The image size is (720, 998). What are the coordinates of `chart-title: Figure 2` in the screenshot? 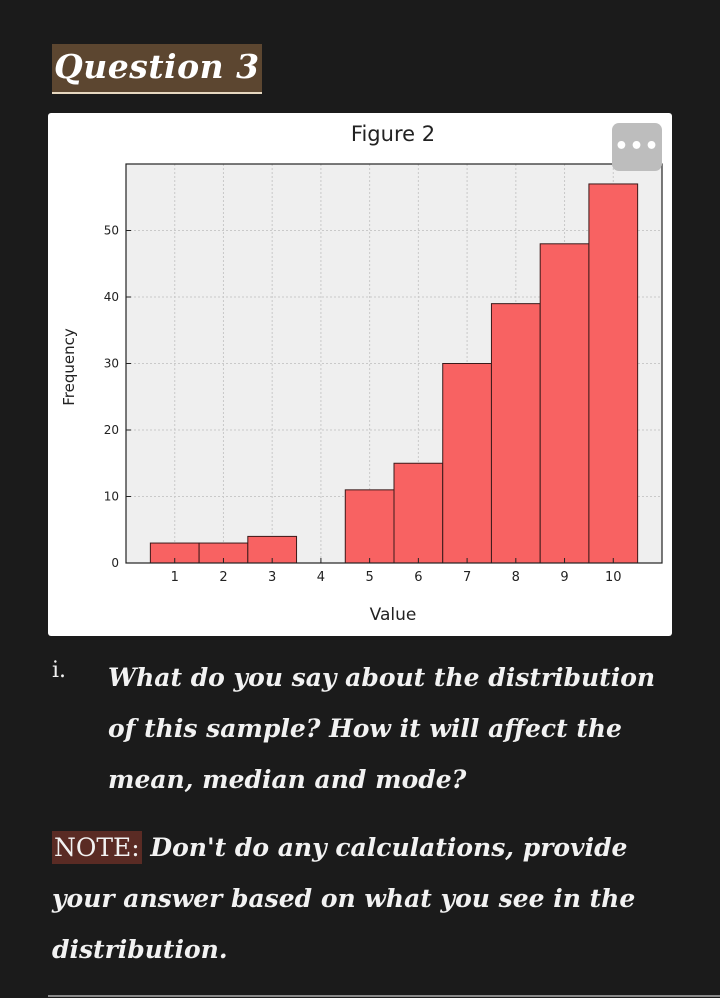 It's located at (393, 134).